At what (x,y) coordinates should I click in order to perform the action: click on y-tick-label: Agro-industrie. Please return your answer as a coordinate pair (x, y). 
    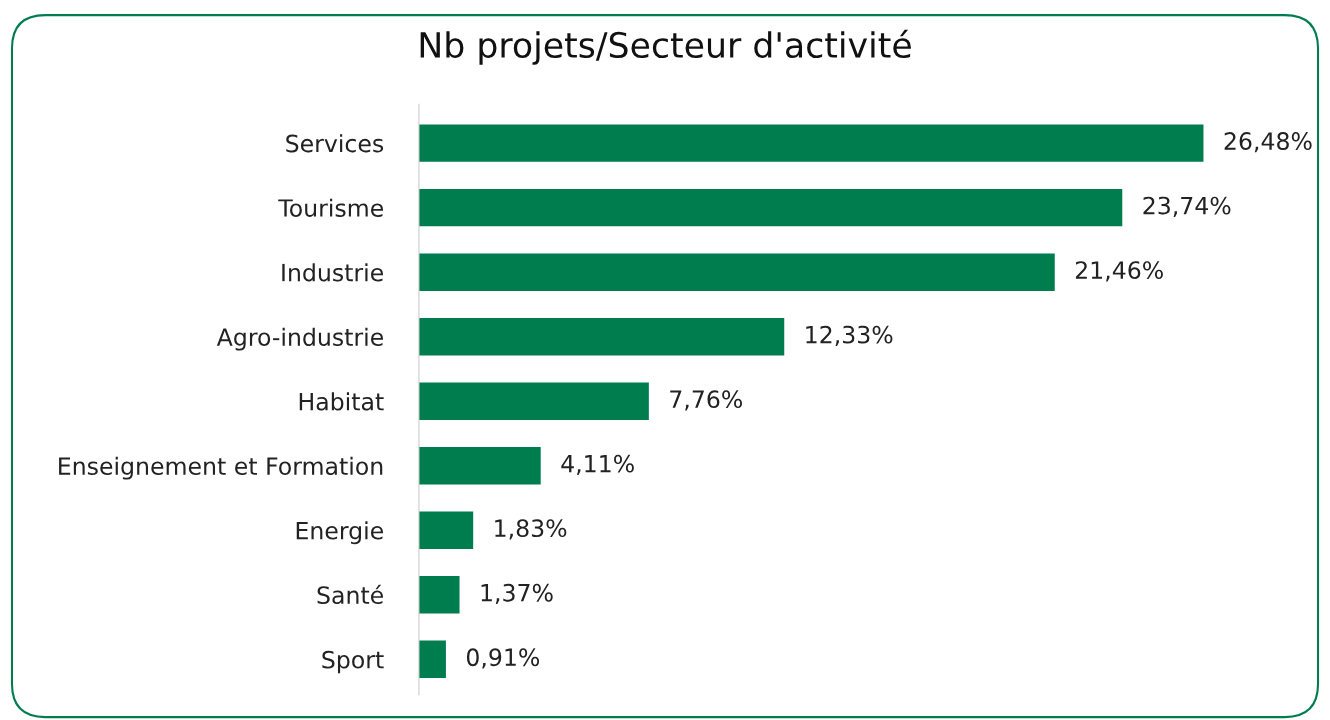
    Looking at the image, I should click on (299, 339).